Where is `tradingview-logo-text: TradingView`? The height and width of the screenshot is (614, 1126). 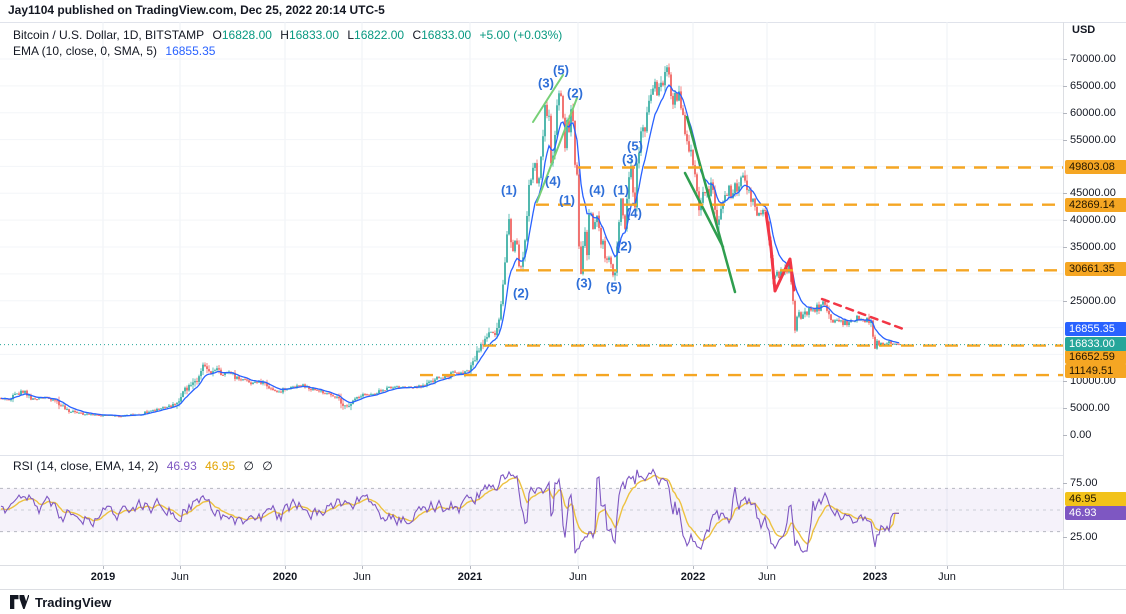 tradingview-logo-text: TradingView is located at coordinates (73, 602).